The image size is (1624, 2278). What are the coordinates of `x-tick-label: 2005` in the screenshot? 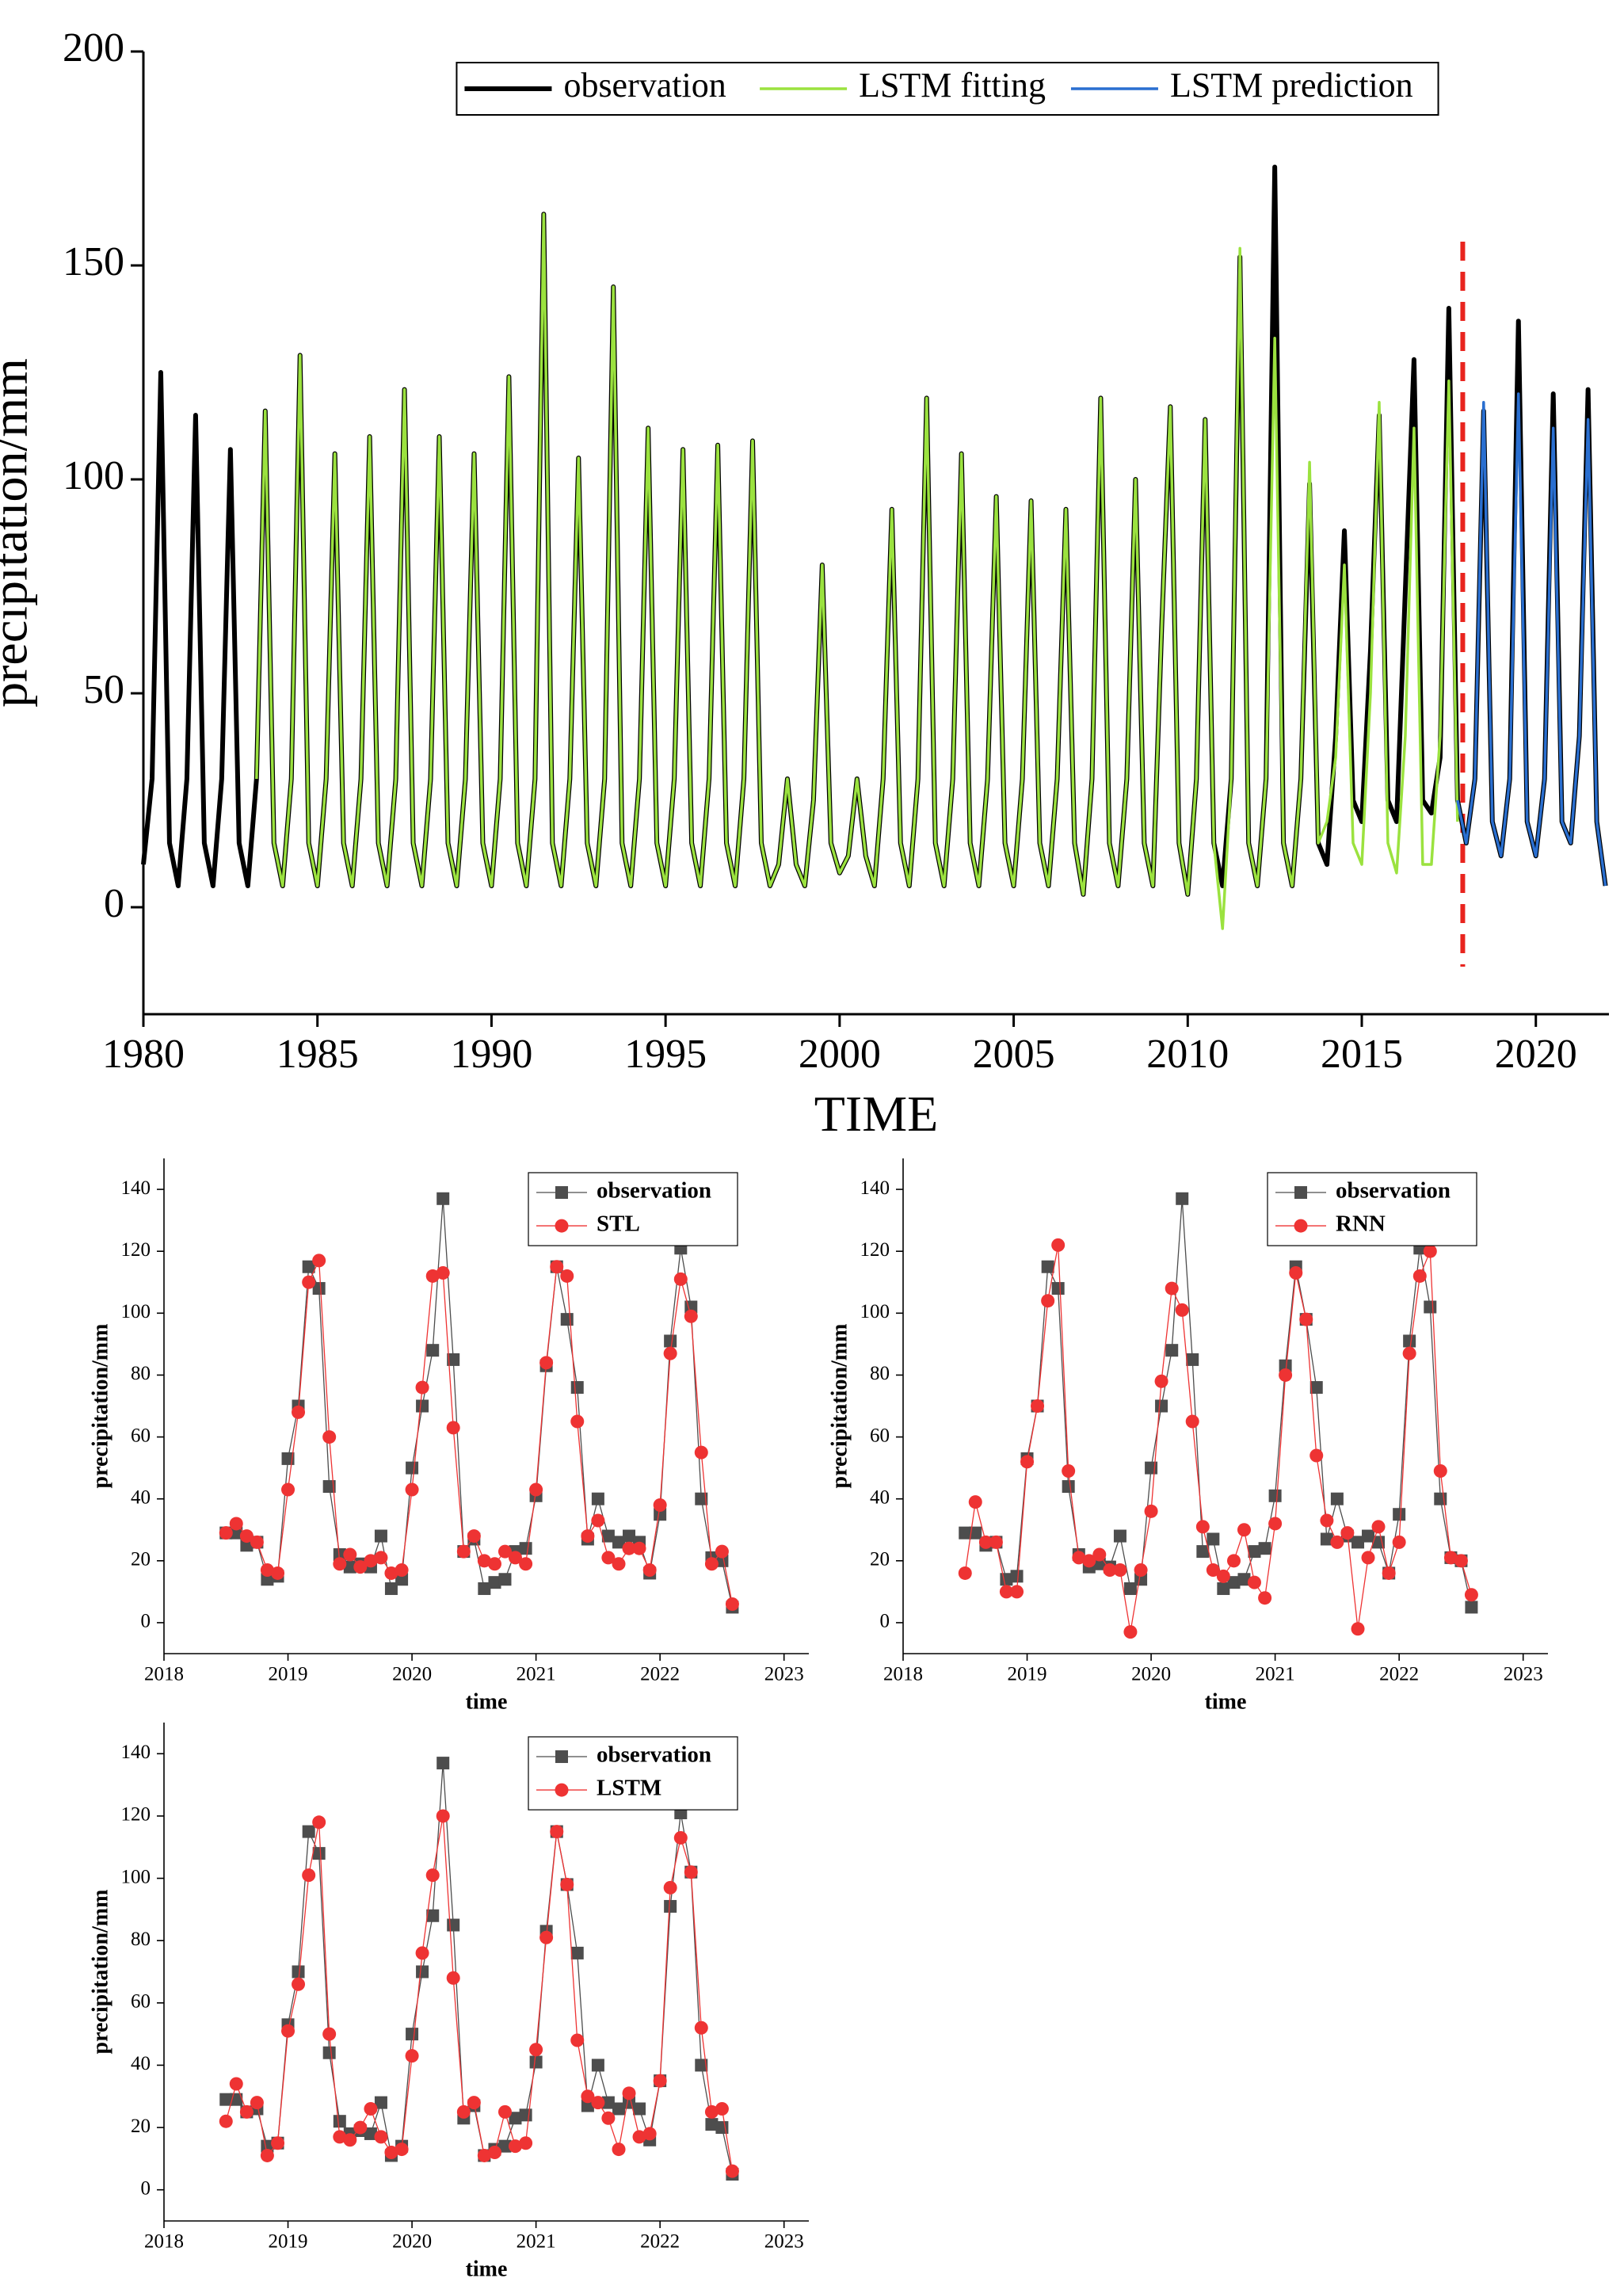 It's located at (1014, 1054).